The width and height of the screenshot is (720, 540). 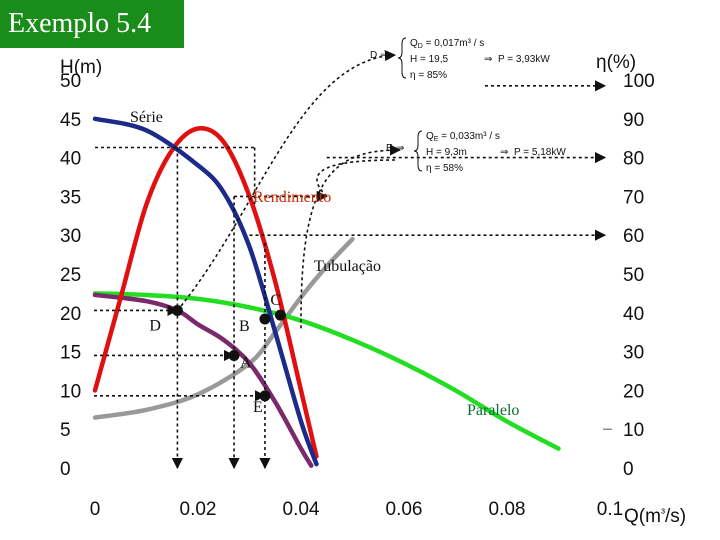 I want to click on x-tick-label: 0, so click(x=95, y=509).